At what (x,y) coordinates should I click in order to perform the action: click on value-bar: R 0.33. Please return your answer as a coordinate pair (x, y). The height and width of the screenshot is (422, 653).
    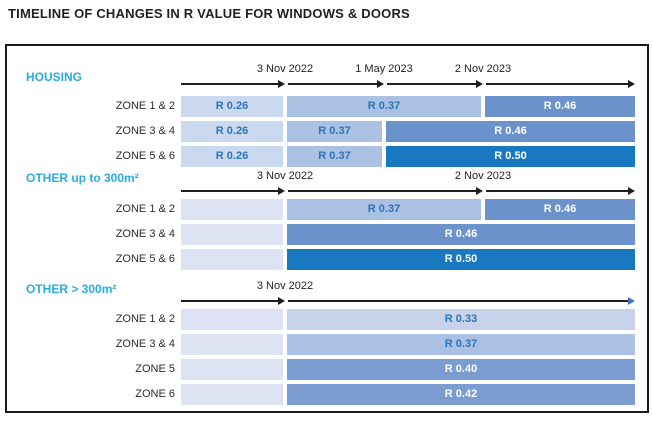
    Looking at the image, I should click on (461, 319).